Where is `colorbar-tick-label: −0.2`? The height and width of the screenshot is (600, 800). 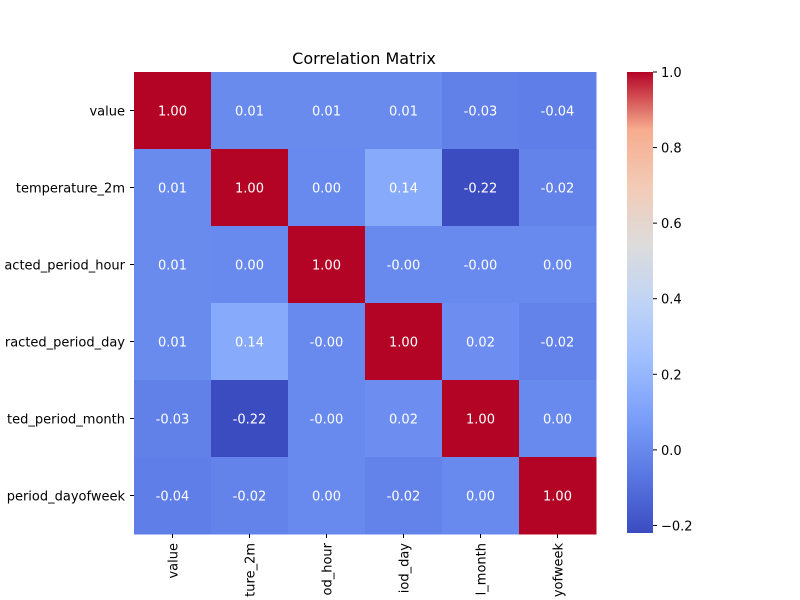 colorbar-tick-label: −0.2 is located at coordinates (677, 526).